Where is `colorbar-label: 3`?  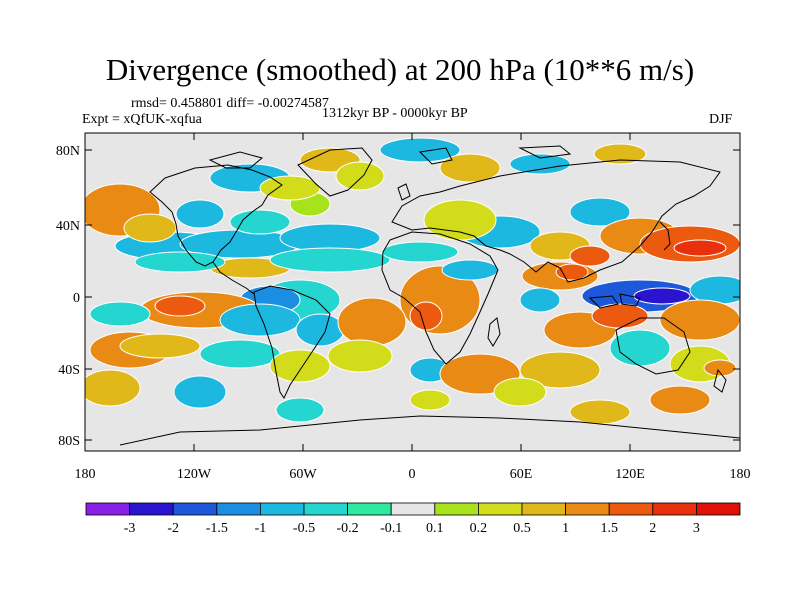 colorbar-label: 3 is located at coordinates (696, 528).